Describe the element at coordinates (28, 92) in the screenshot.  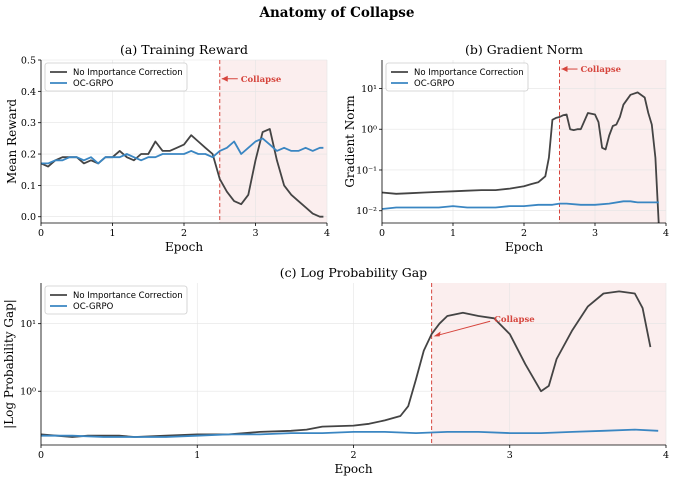
I see `y-tick-label: 0.4` at that location.